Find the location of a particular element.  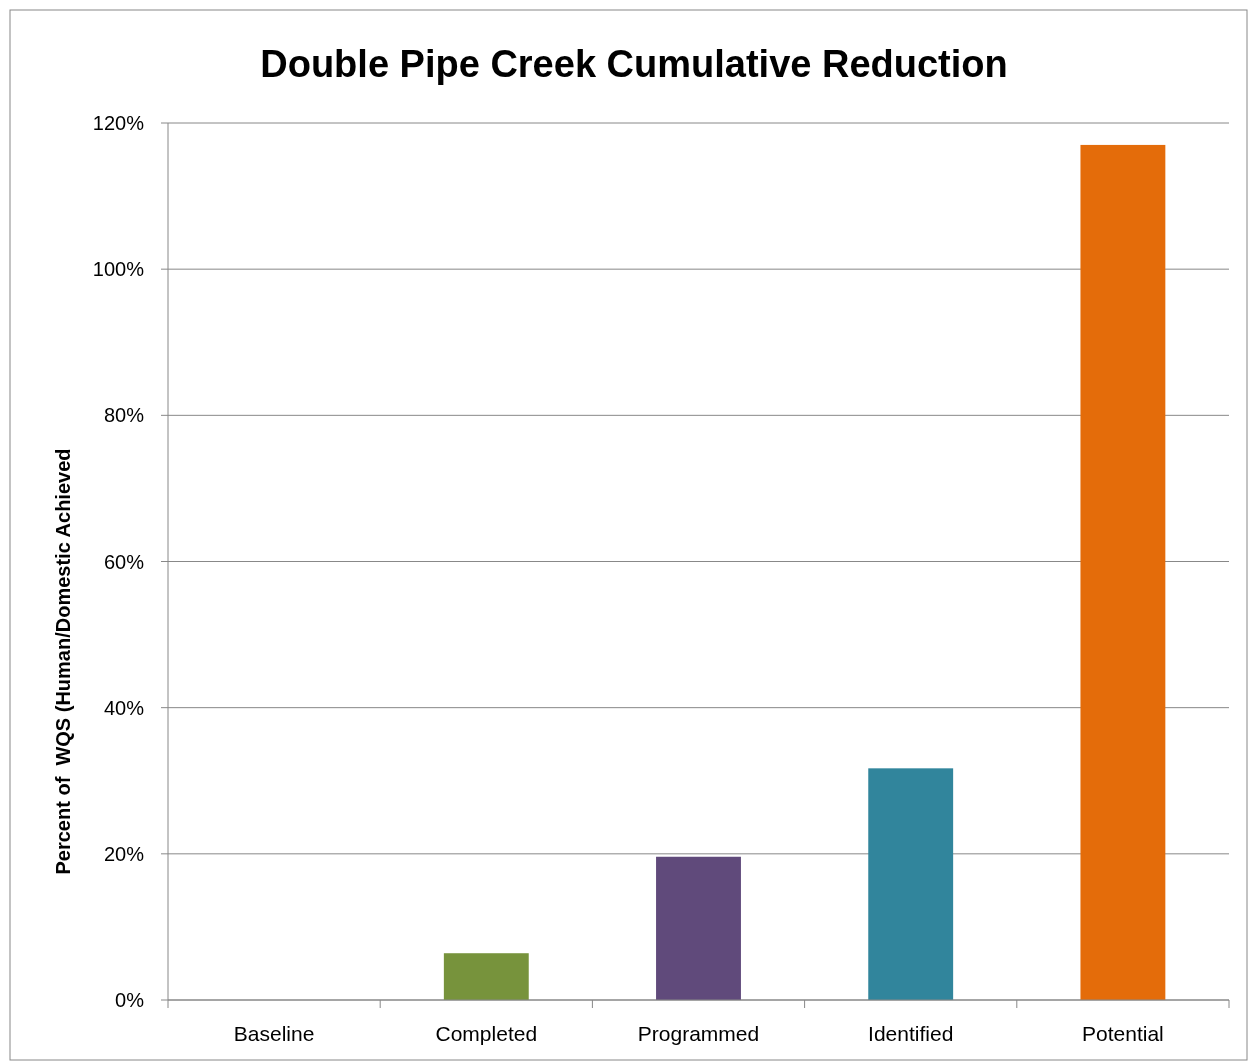

y-axis-title: Percent of WQS (Human/Domestic Achieved is located at coordinates (63, 661).